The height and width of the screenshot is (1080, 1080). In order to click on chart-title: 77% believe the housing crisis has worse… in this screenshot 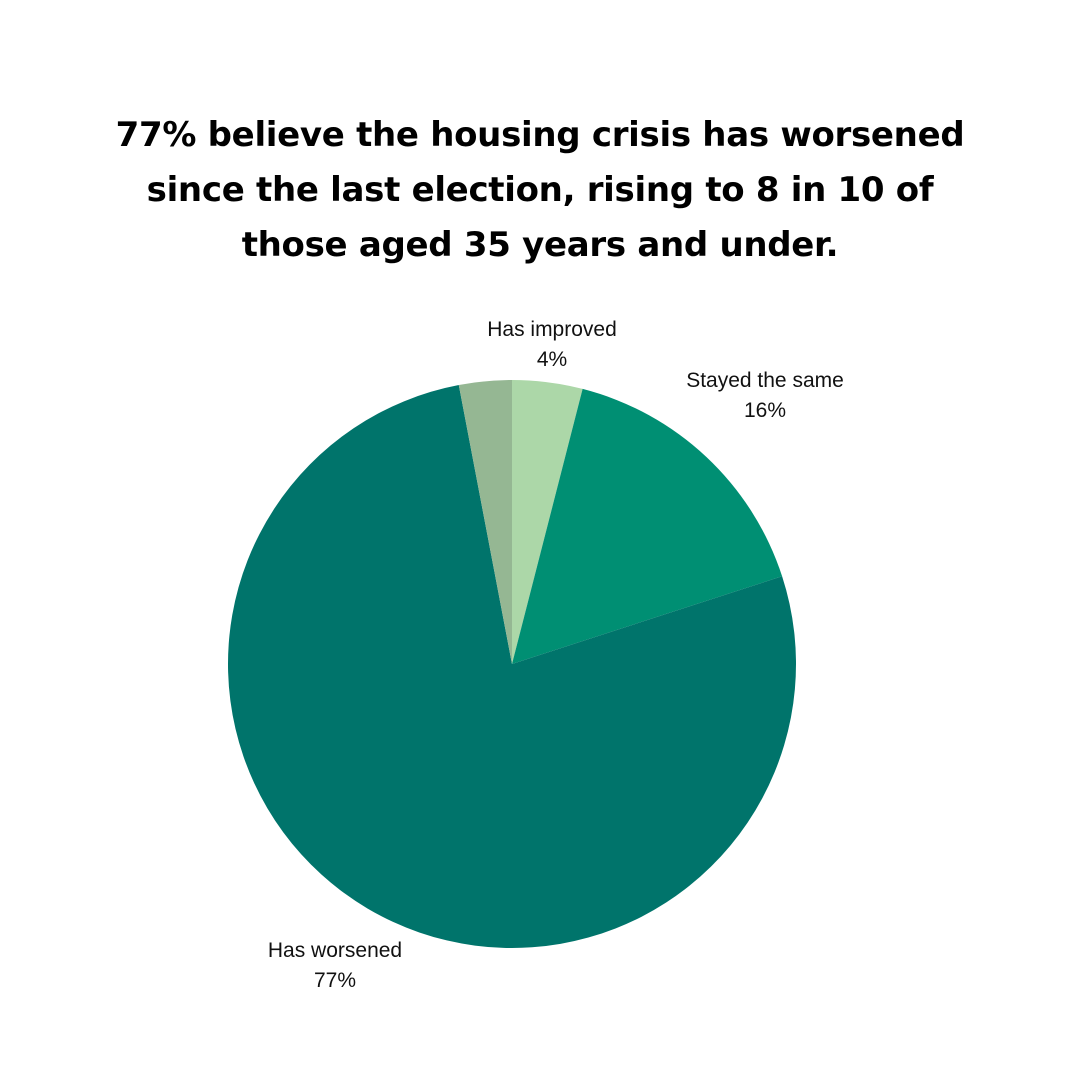, I will do `click(540, 190)`.